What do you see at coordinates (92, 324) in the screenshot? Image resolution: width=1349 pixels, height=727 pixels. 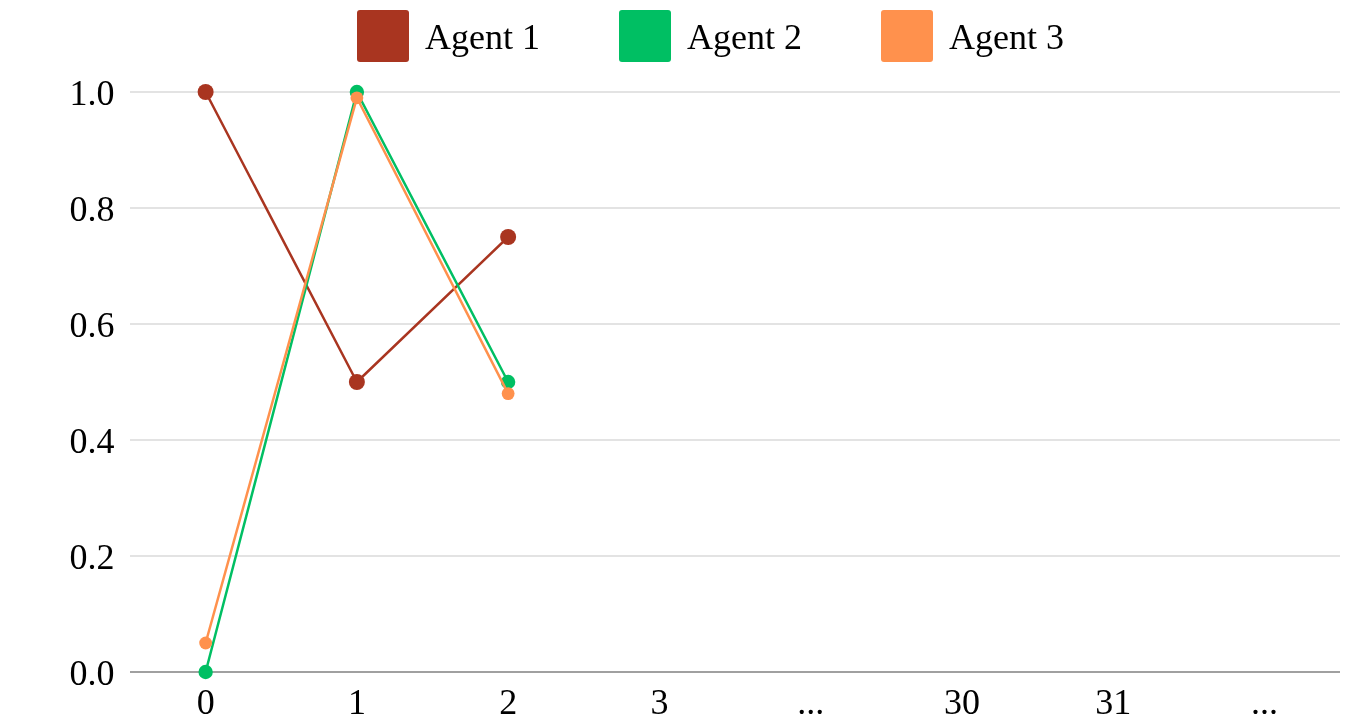 I see `y-tick-label: 0.6` at bounding box center [92, 324].